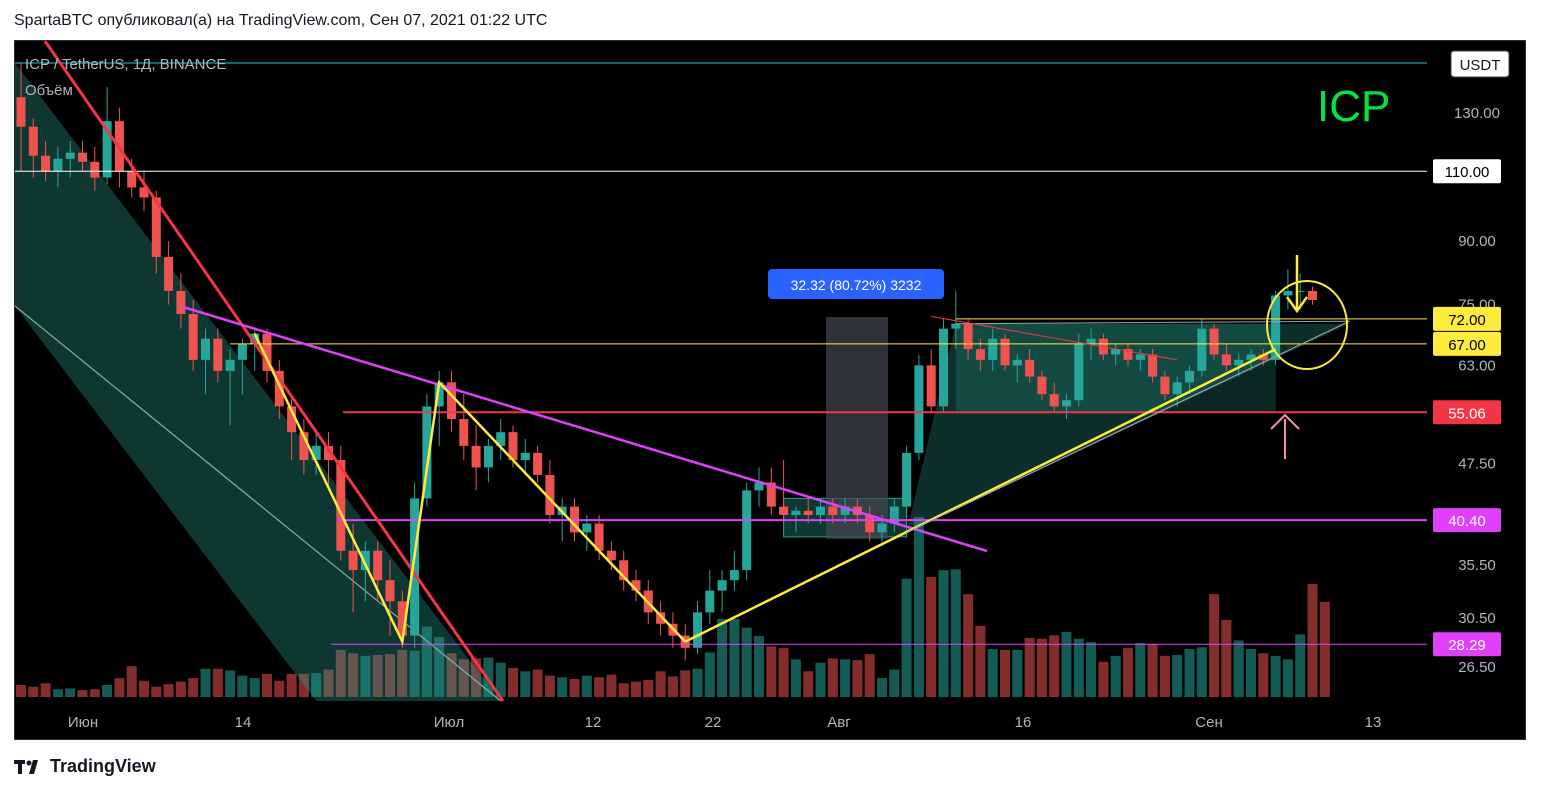 Image resolution: width=1542 pixels, height=793 pixels. I want to click on time-tick-label: 22, so click(713, 722).